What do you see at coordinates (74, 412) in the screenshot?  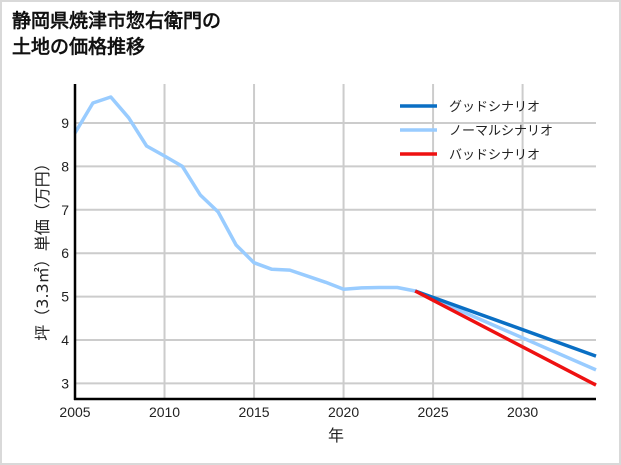 I see `x-tick-label: 2005` at bounding box center [74, 412].